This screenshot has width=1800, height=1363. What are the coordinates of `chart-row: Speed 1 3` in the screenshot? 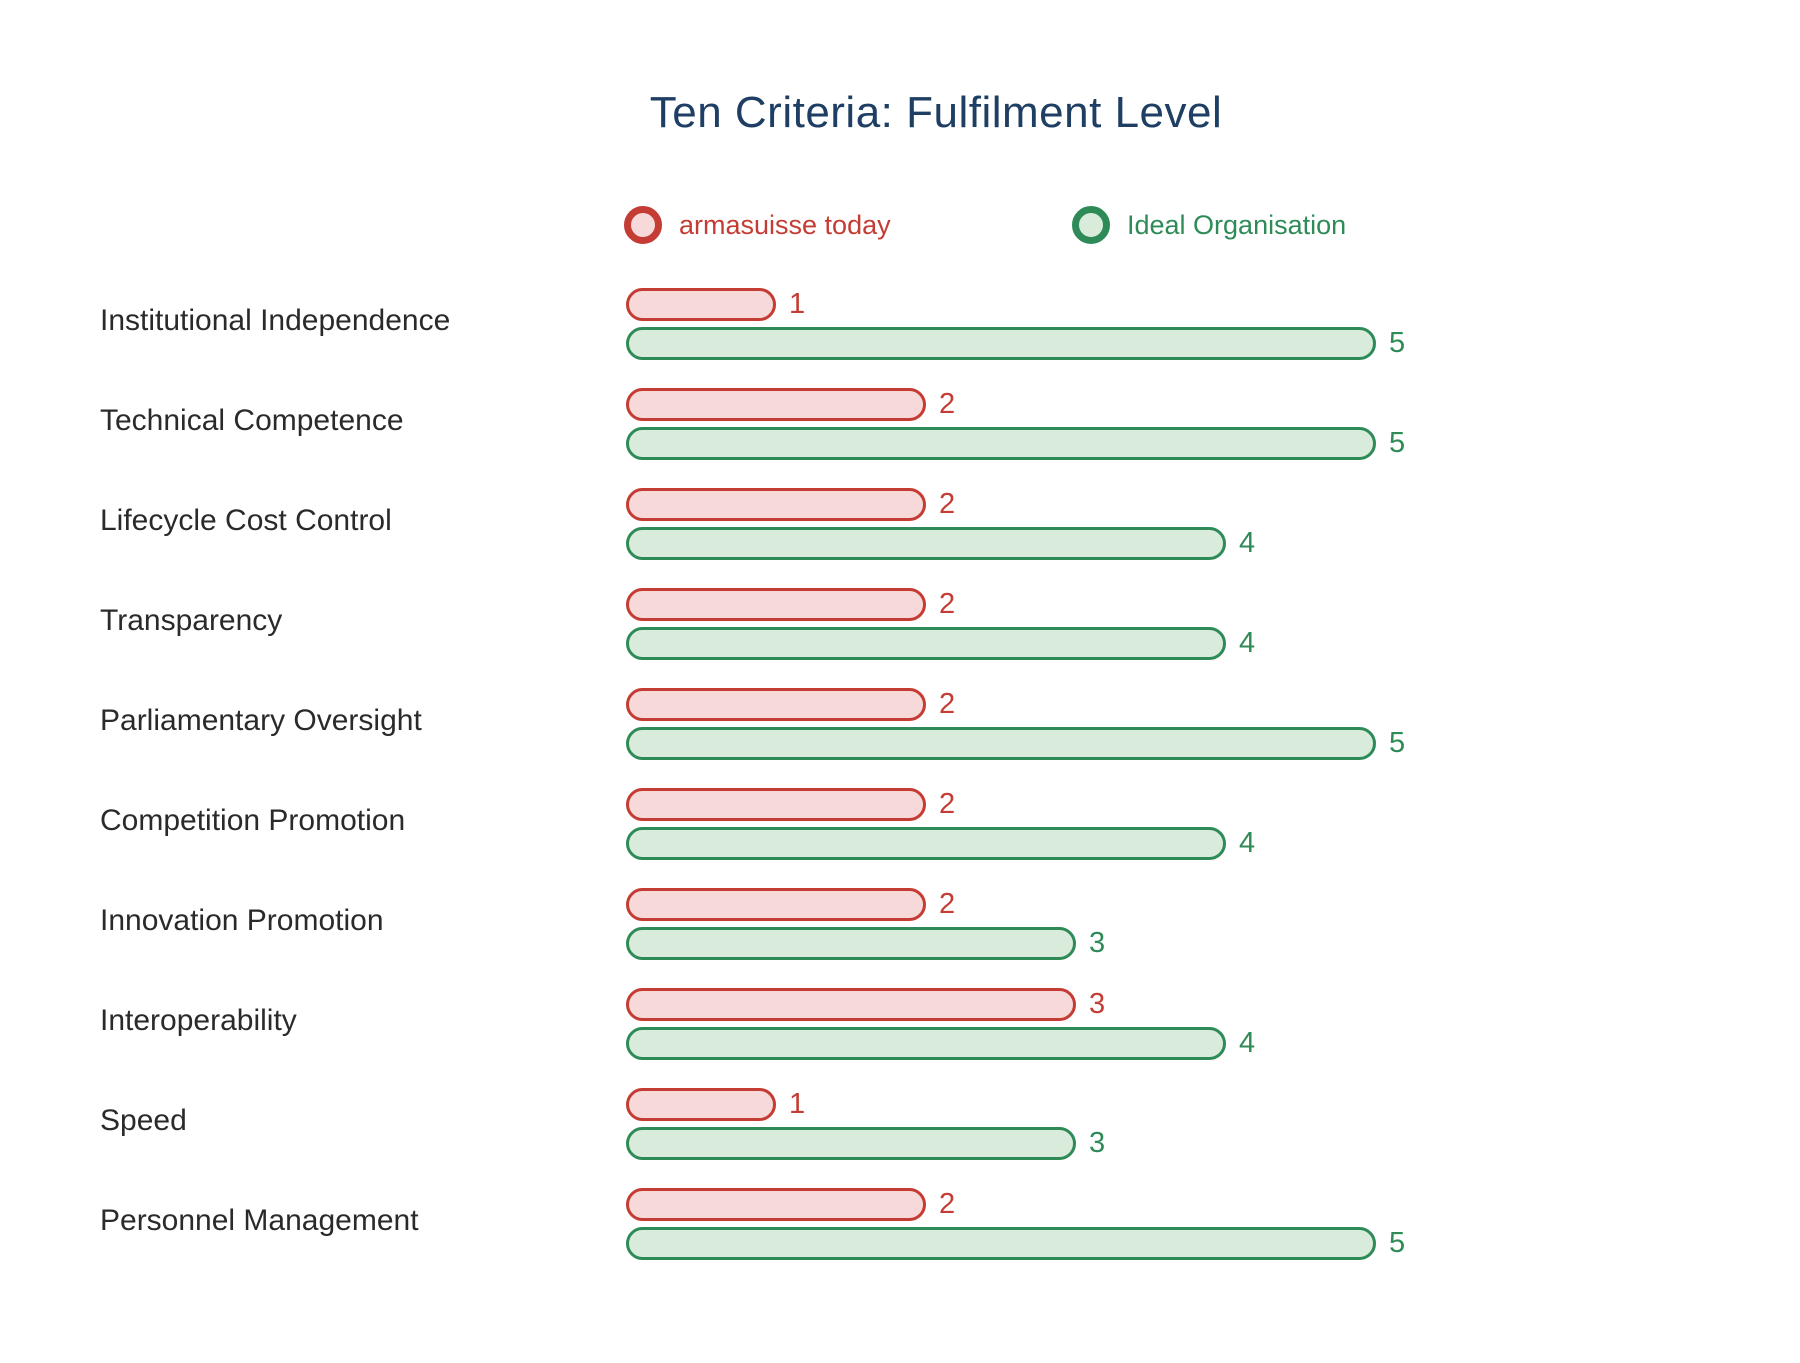 It's located at (900, 1124).